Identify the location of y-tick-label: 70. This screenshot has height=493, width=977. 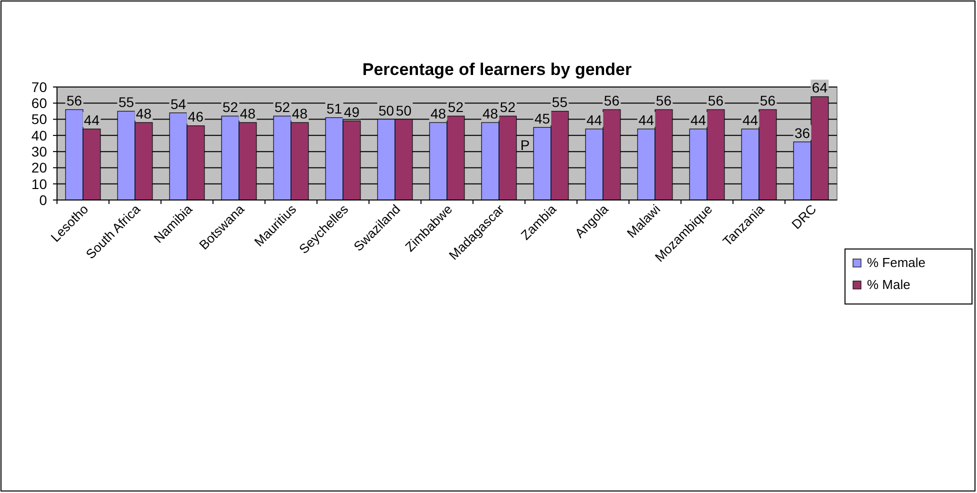
(39, 86).